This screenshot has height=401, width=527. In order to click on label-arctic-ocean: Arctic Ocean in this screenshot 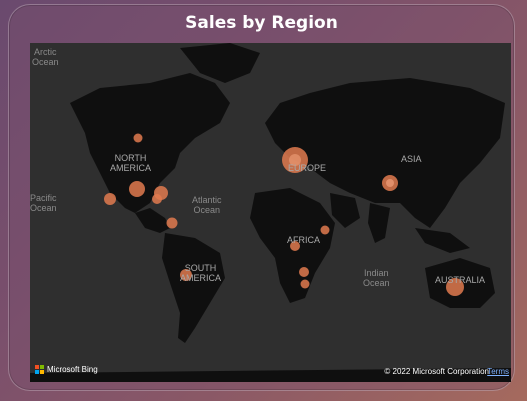, I will do `click(45, 57)`.